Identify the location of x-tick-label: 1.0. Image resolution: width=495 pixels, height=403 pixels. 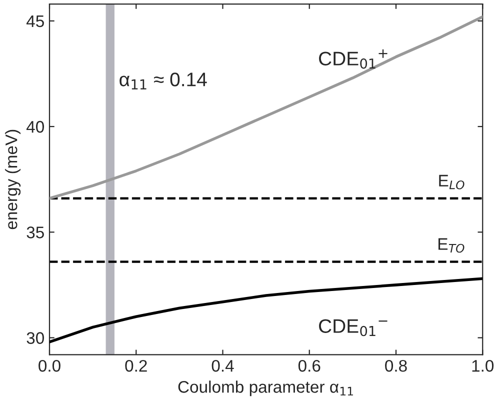
(483, 366).